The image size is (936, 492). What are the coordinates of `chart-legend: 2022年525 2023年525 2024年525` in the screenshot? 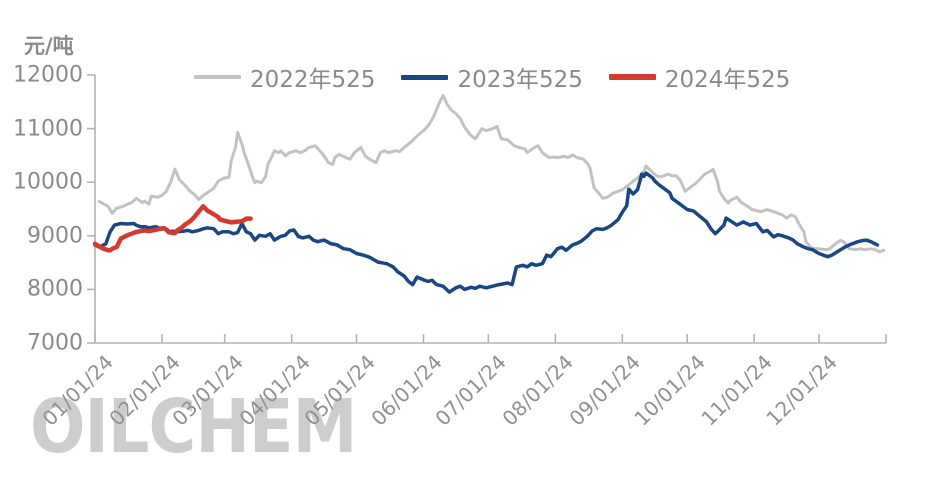 It's located at (492, 77).